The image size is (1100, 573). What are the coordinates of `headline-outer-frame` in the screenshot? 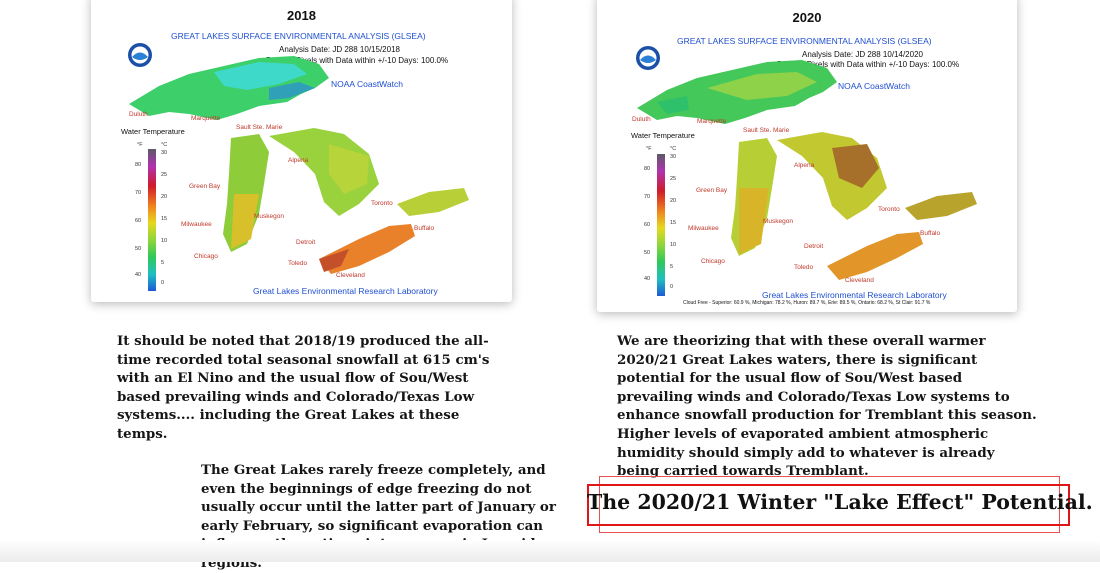 It's located at (829, 504).